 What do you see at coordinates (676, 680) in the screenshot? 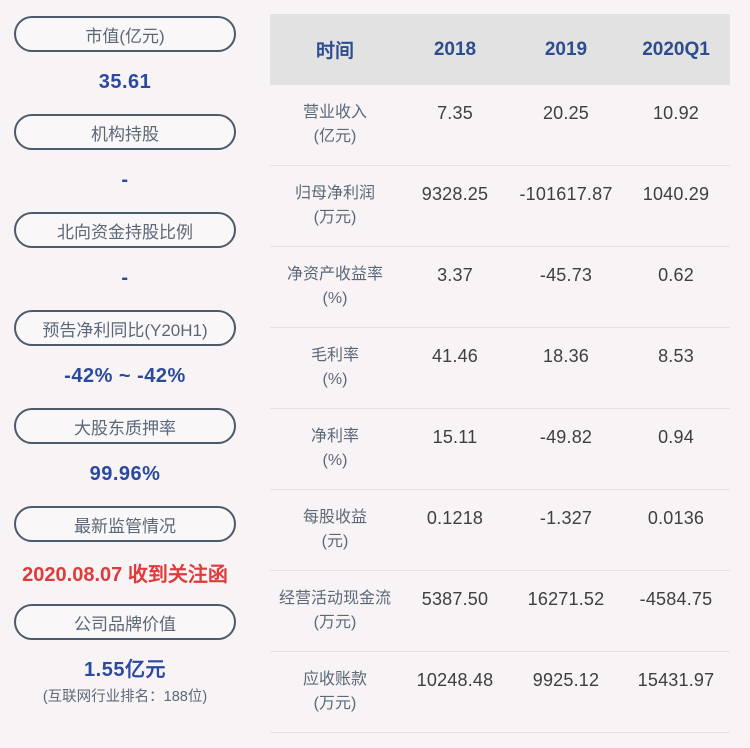
I see `cell-value: 15431.97` at bounding box center [676, 680].